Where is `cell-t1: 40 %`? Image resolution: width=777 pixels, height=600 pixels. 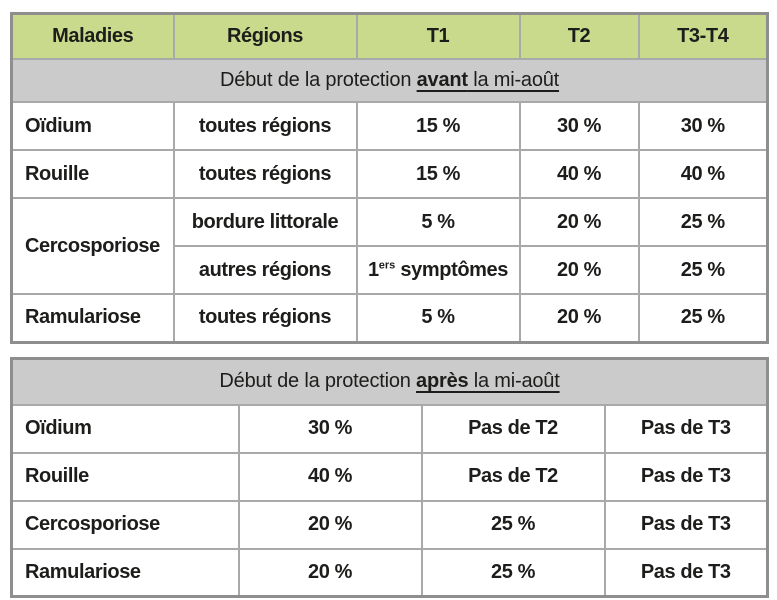
cell-t1: 40 % is located at coordinates (330, 476).